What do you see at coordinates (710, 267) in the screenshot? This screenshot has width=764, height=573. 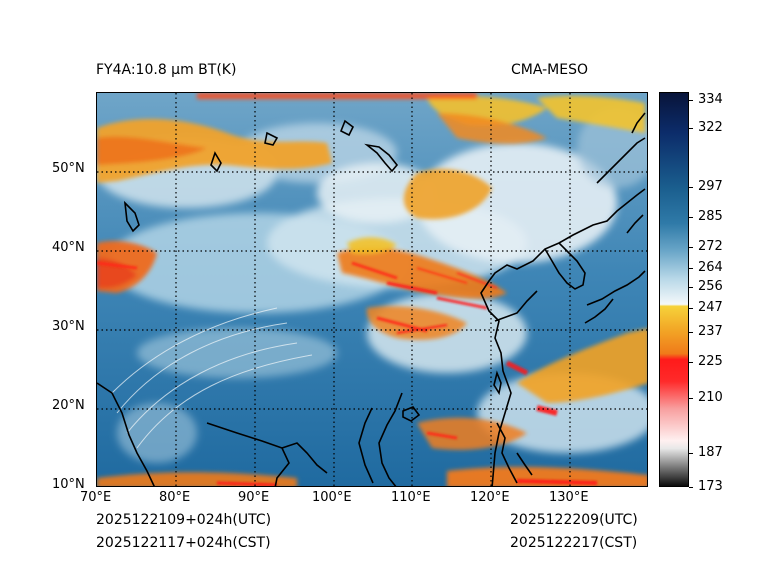 I see `colorbar-tick-label: 264` at bounding box center [710, 267].